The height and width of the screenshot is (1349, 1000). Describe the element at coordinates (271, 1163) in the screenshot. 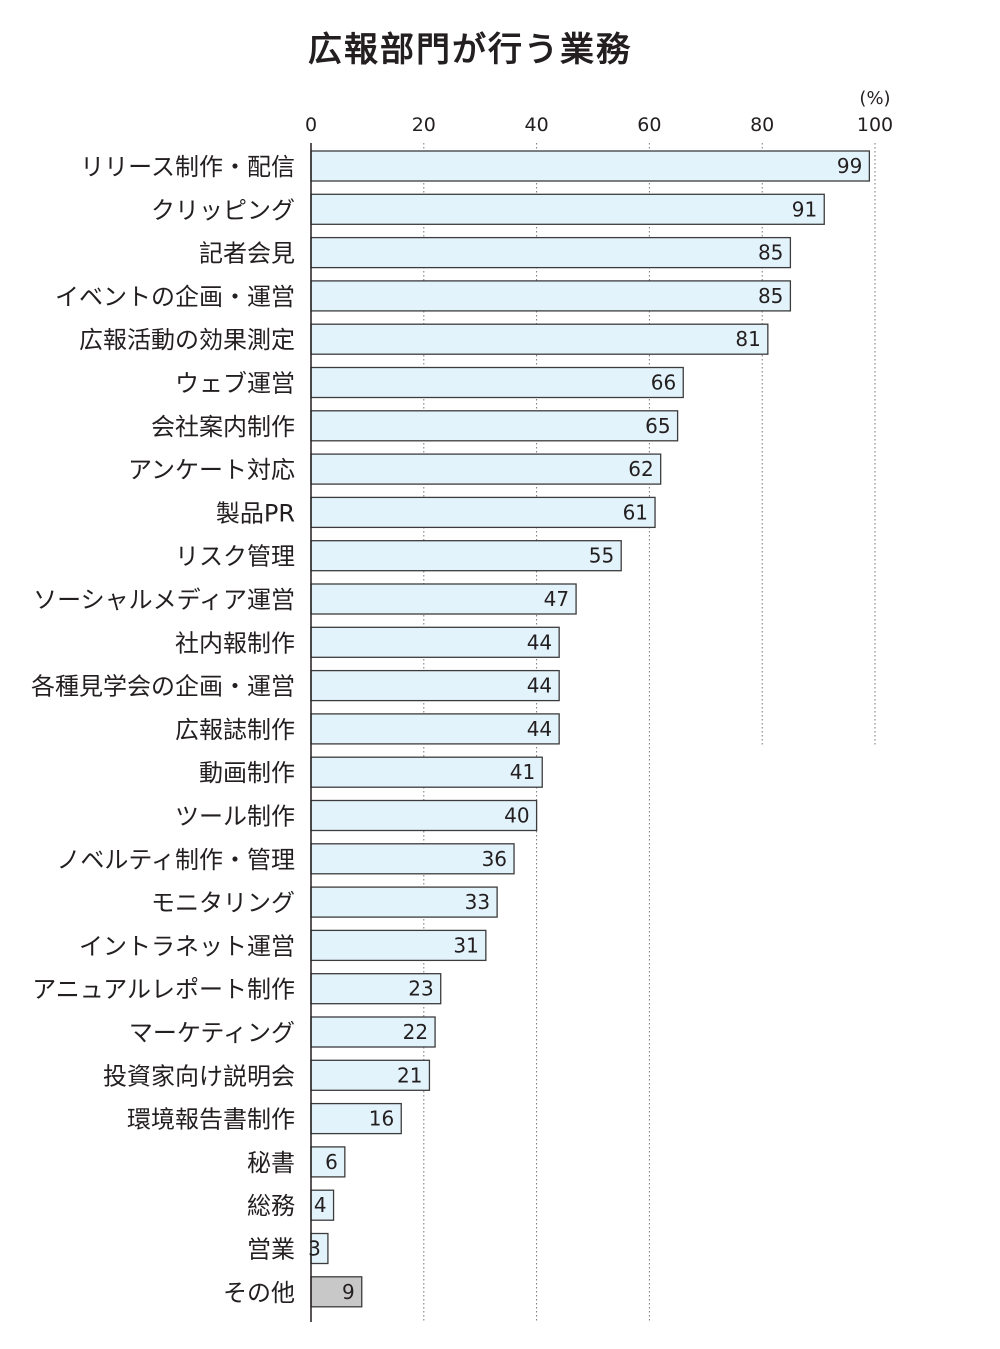

I see `category-label: 秘書` at that location.